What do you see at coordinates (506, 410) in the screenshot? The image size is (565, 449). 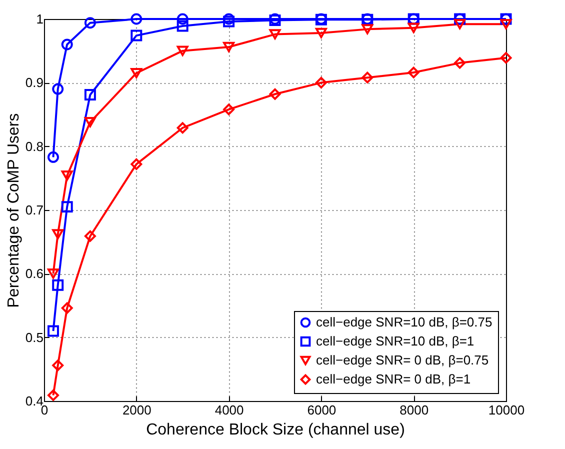 I see `x-tick-label: 10000` at bounding box center [506, 410].